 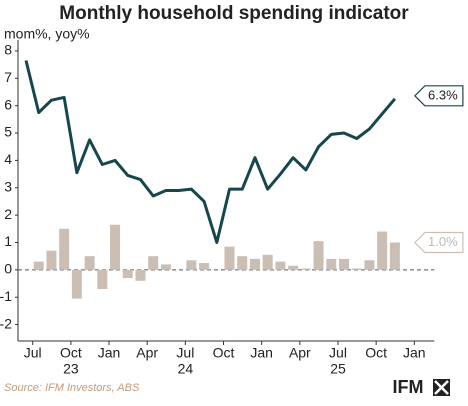 What do you see at coordinates (8, 77) in the screenshot?
I see `y-tick-label: 7` at bounding box center [8, 77].